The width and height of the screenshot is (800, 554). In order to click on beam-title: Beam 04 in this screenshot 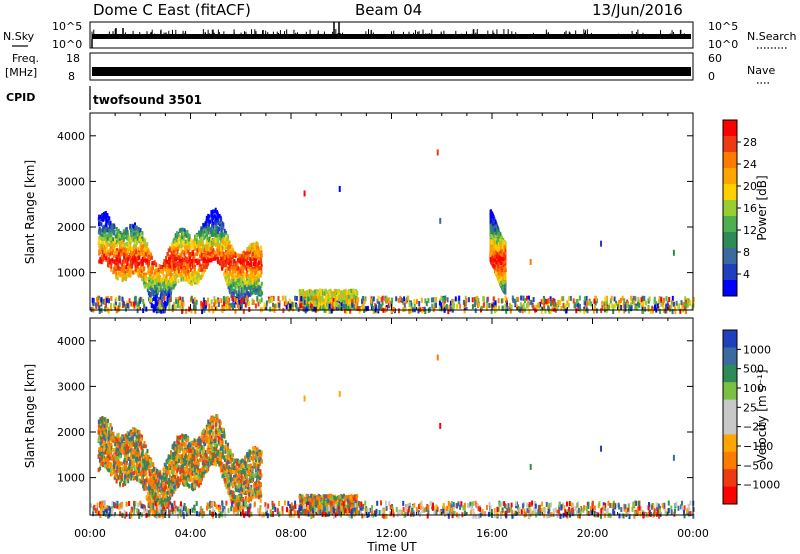, I will do `click(388, 10)`.